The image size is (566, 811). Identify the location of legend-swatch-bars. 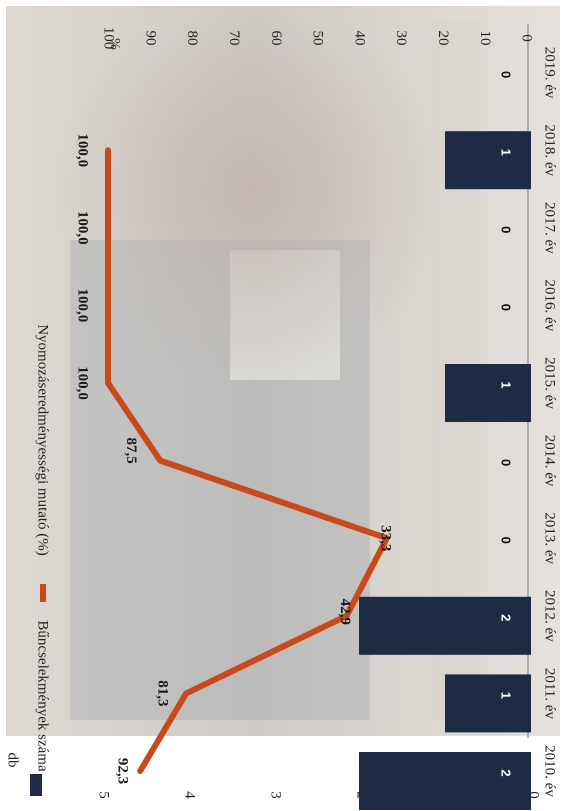
(36, 785).